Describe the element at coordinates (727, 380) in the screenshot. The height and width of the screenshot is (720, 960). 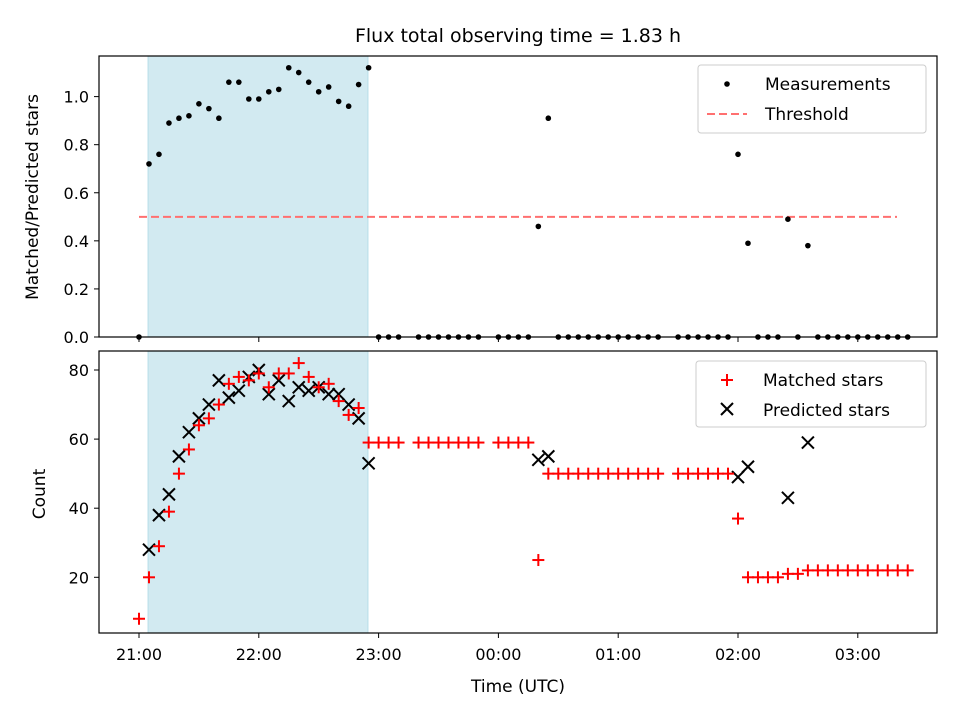
I see `legend-matched-marker` at that location.